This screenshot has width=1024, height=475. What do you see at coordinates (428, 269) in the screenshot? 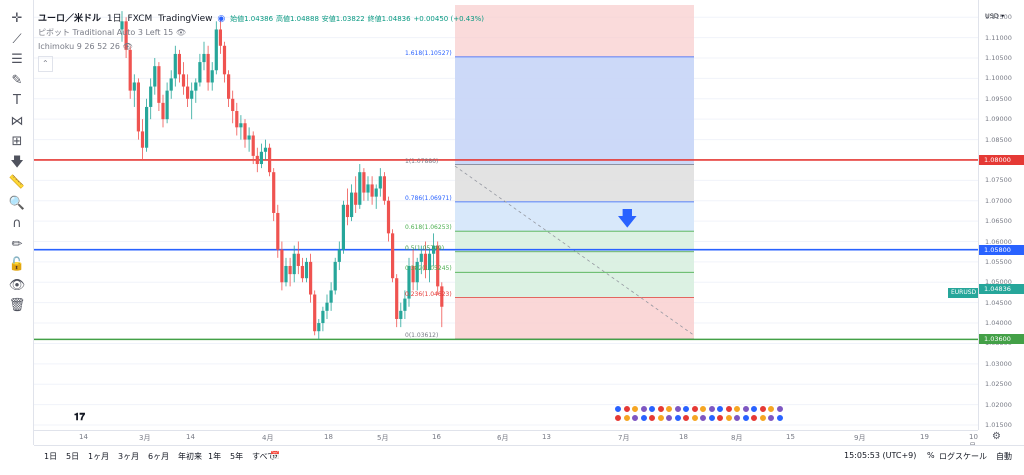
I see `fib-level-label: 0.382(1.05245)` at bounding box center [428, 269].